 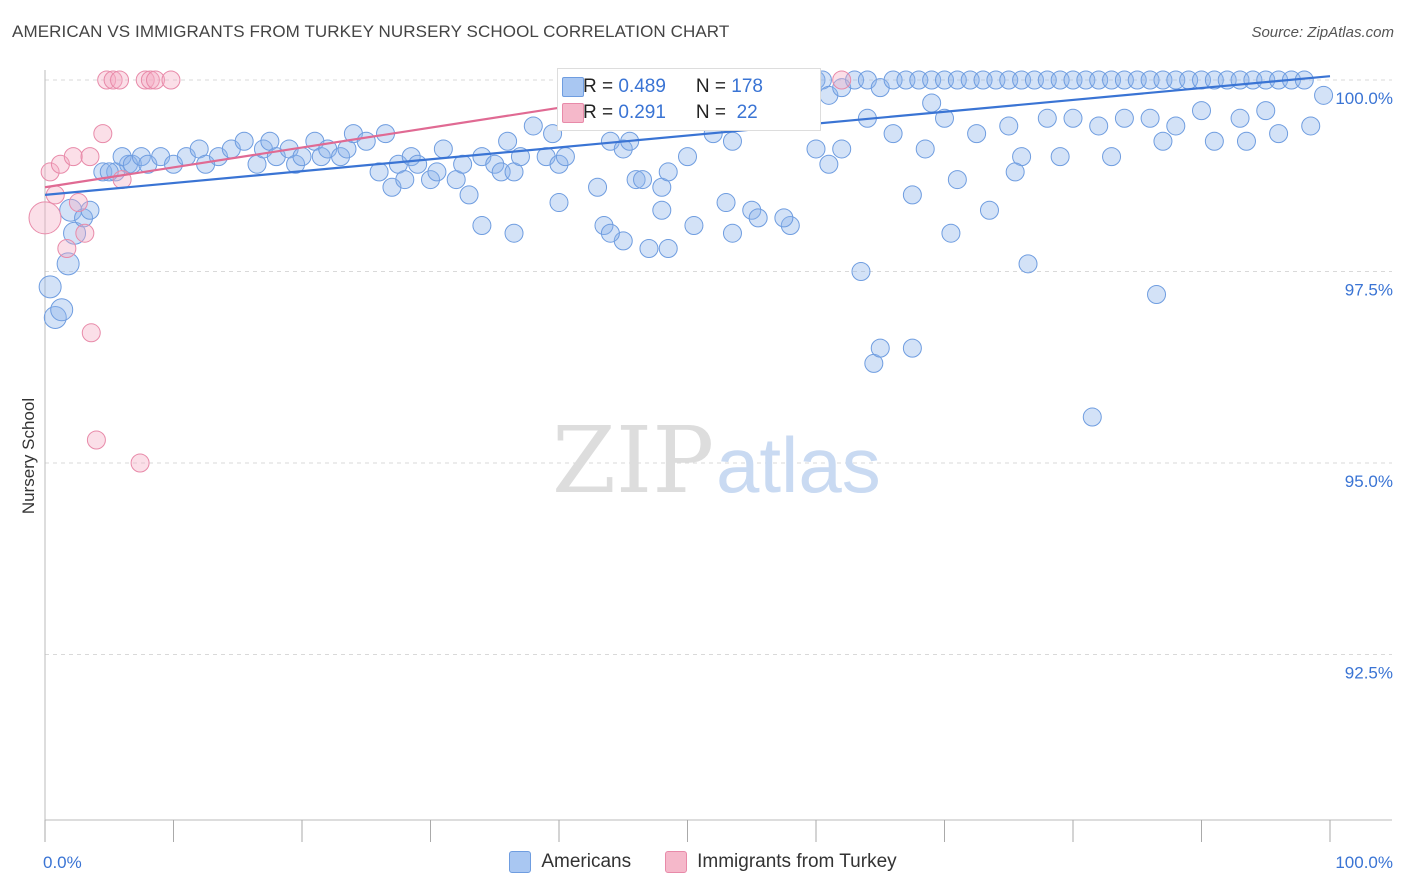 What do you see at coordinates (747, 86) in the screenshot?
I see `stats-n-value: 178` at bounding box center [747, 86].